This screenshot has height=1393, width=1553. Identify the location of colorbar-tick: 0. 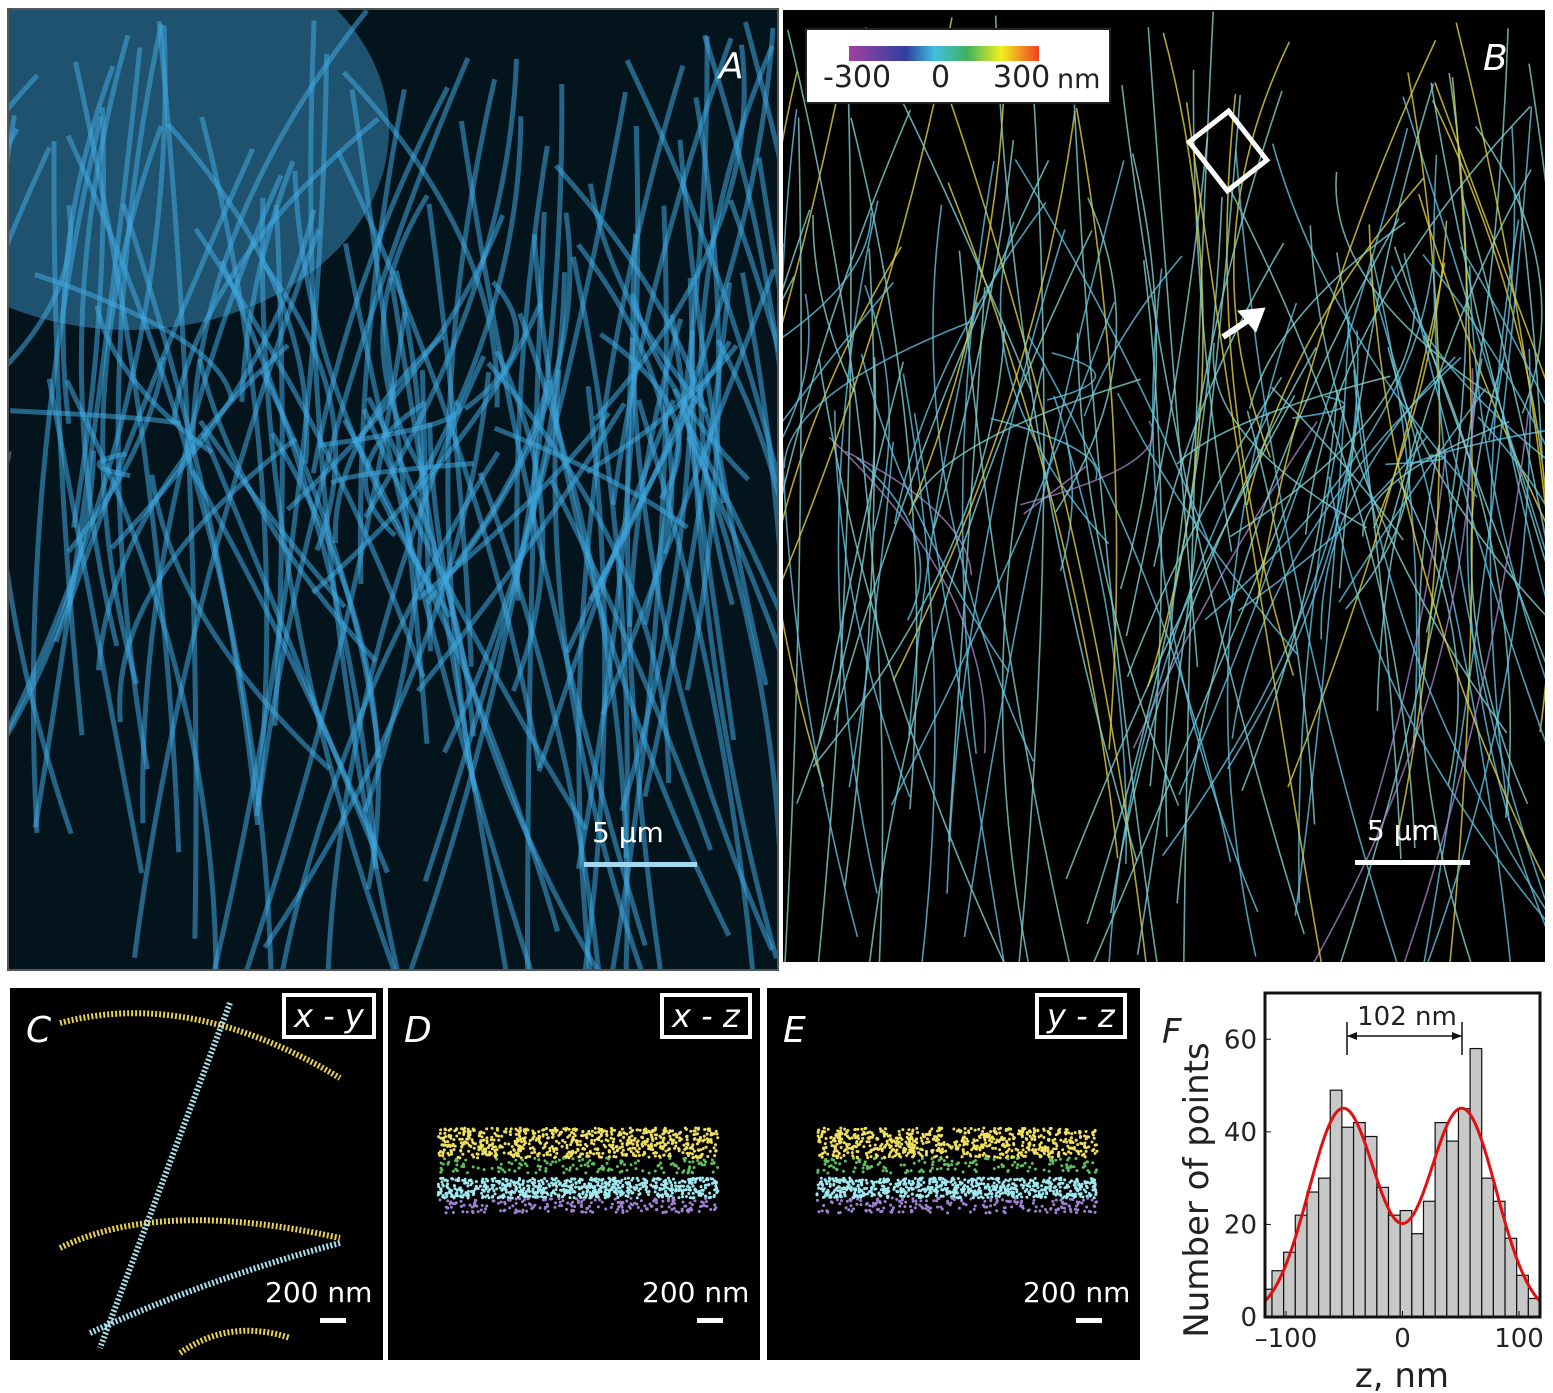
(941, 77).